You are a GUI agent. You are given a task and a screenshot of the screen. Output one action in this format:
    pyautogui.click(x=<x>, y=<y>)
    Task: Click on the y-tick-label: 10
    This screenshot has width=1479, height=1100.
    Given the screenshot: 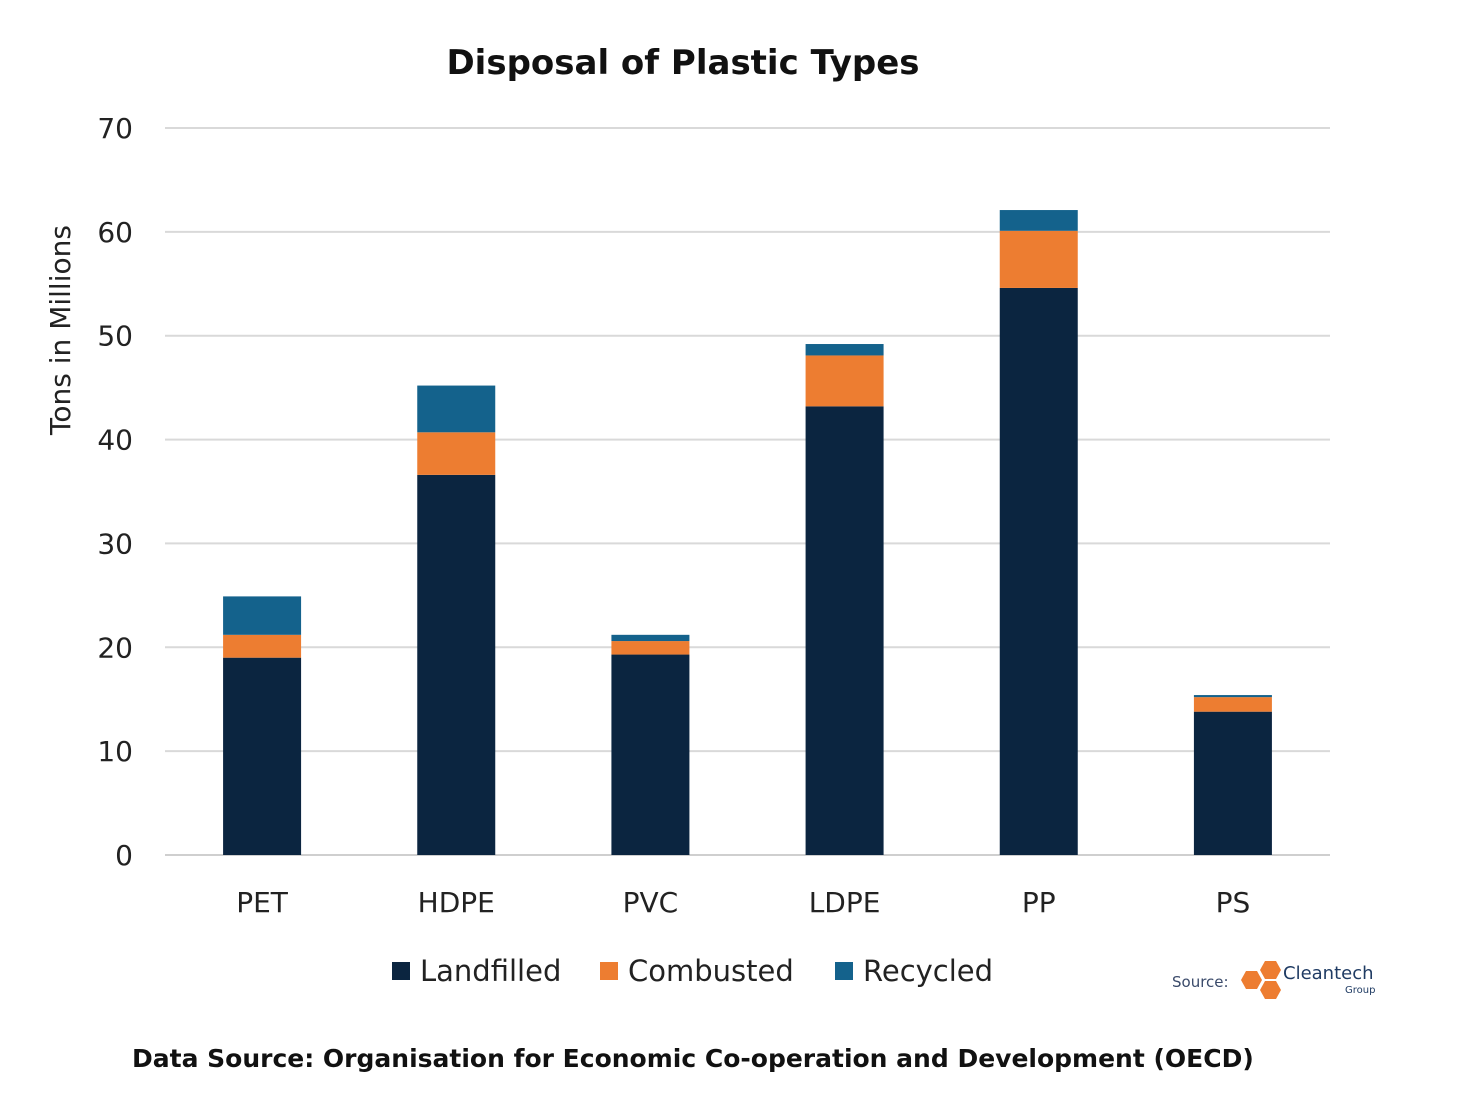 What is the action you would take?
    pyautogui.click(x=115, y=751)
    